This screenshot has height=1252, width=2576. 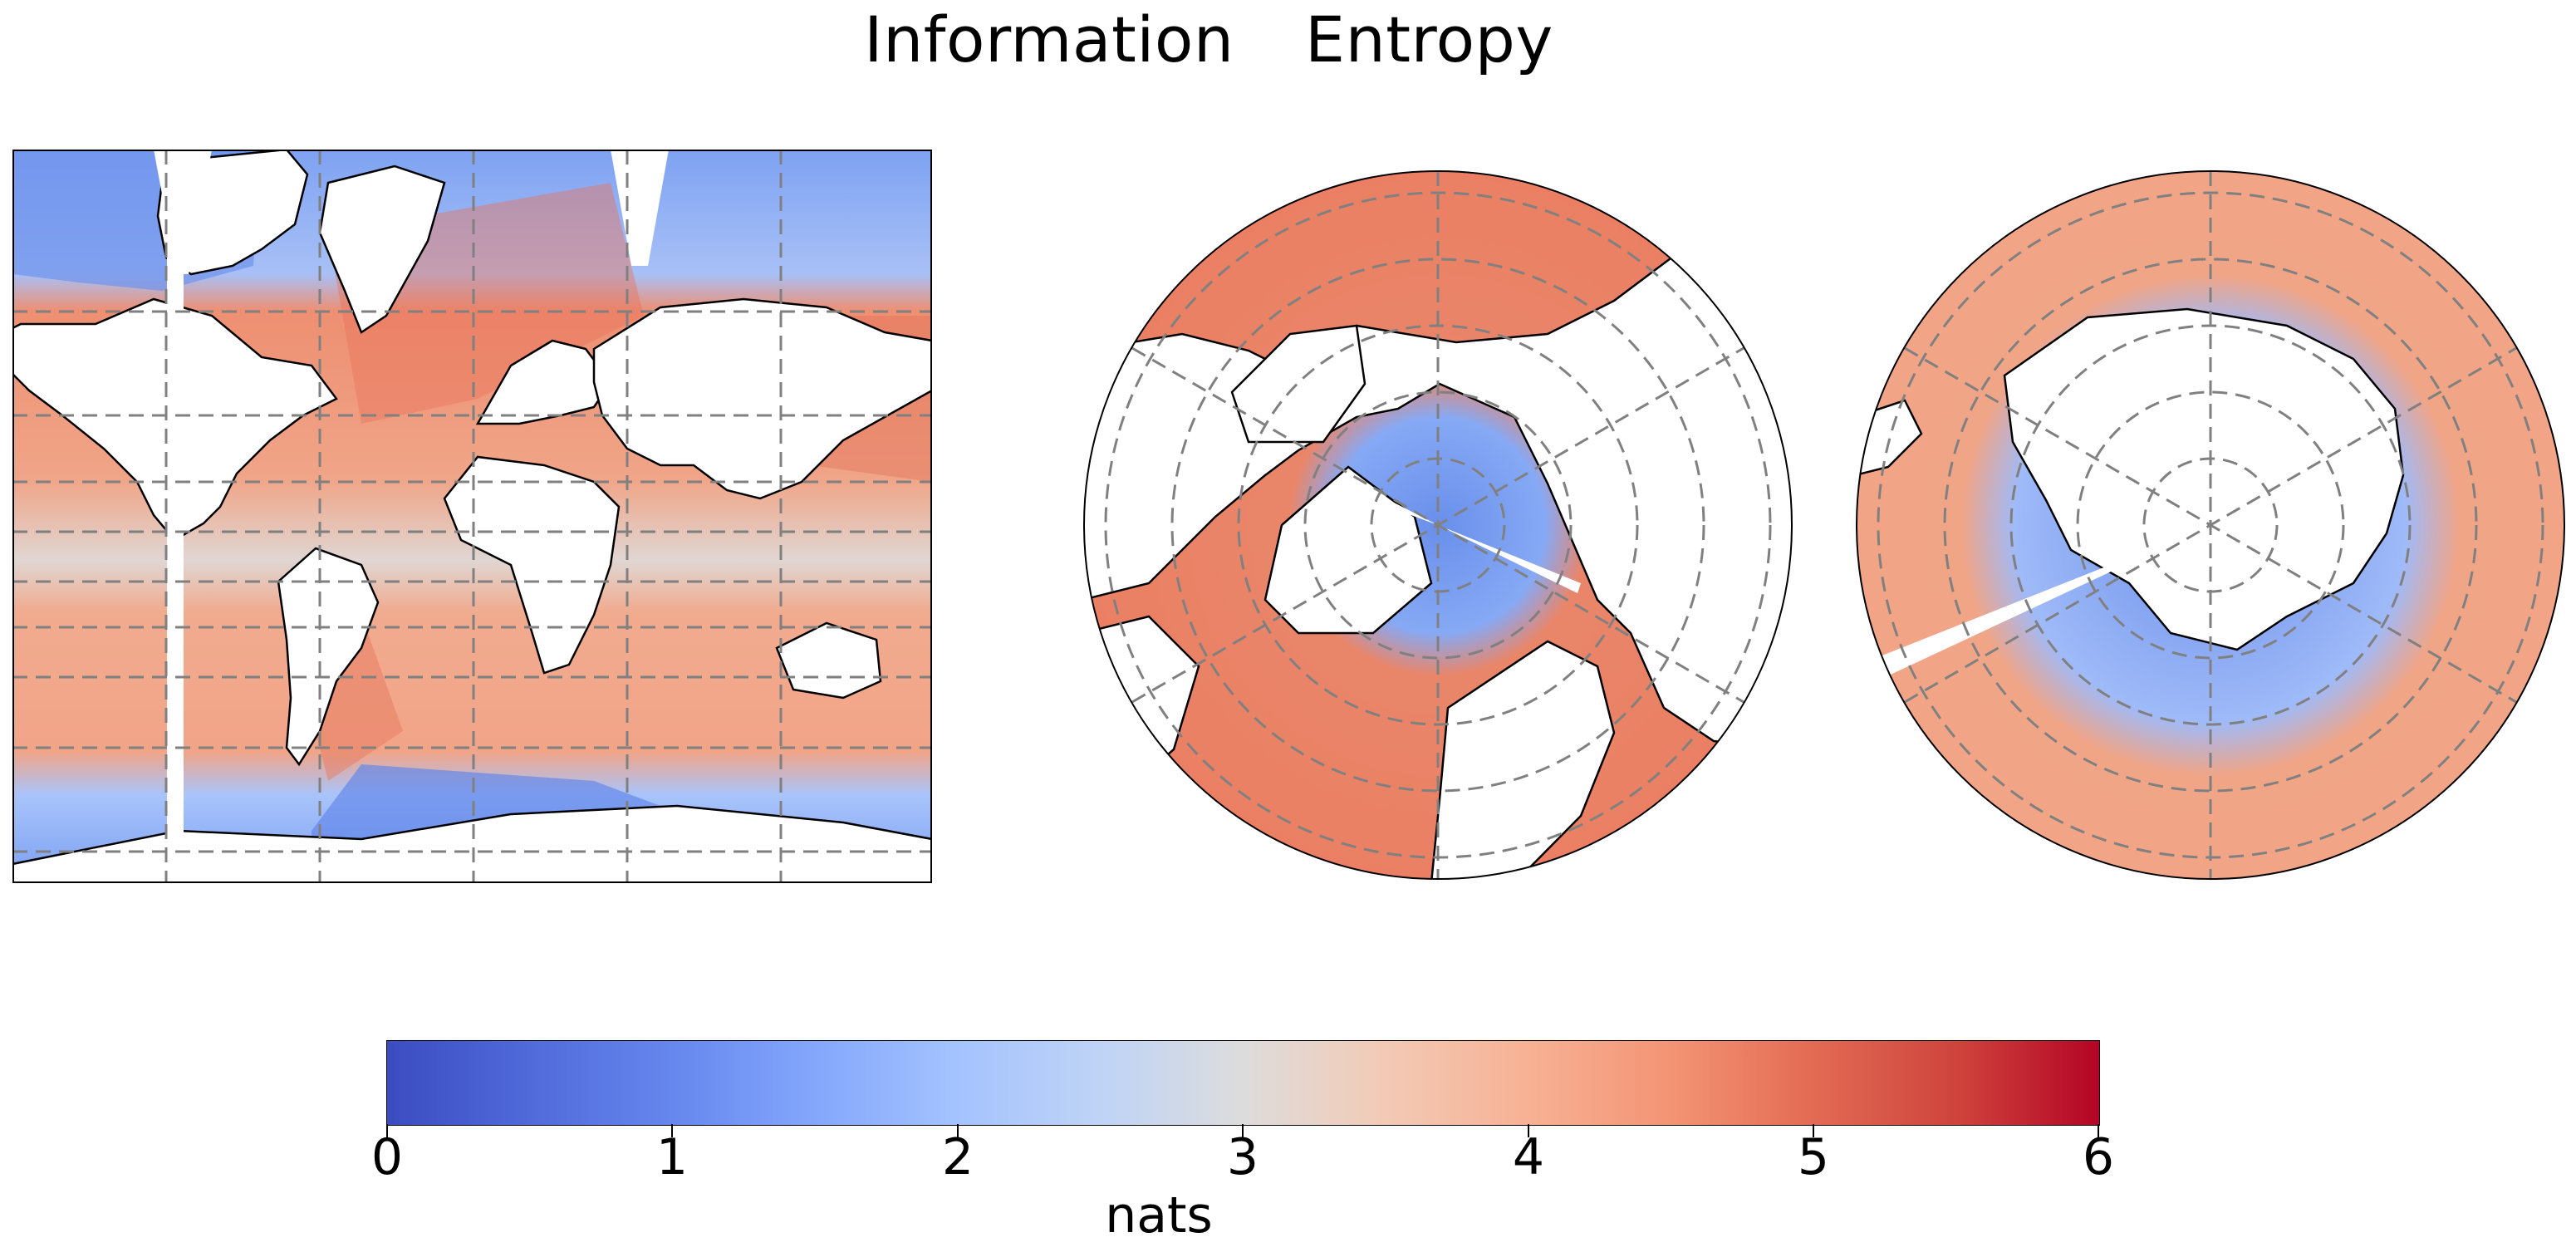 What do you see at coordinates (328, 657) in the screenshot?
I see `south-america-land` at bounding box center [328, 657].